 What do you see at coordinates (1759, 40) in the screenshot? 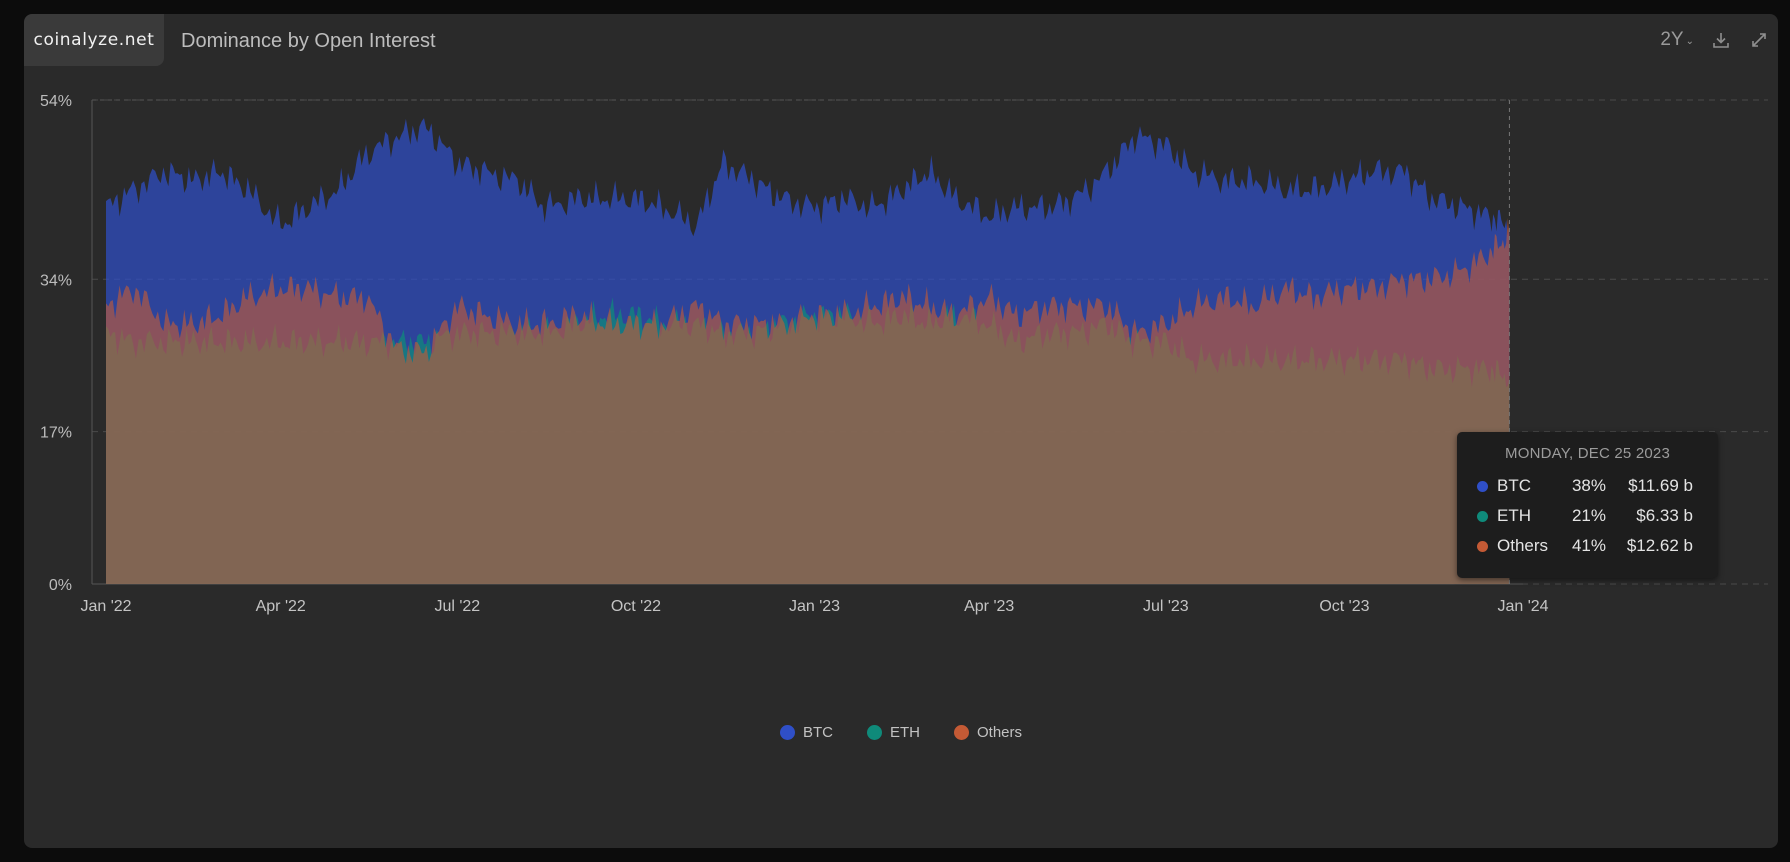
I see `expand-icon` at bounding box center [1759, 40].